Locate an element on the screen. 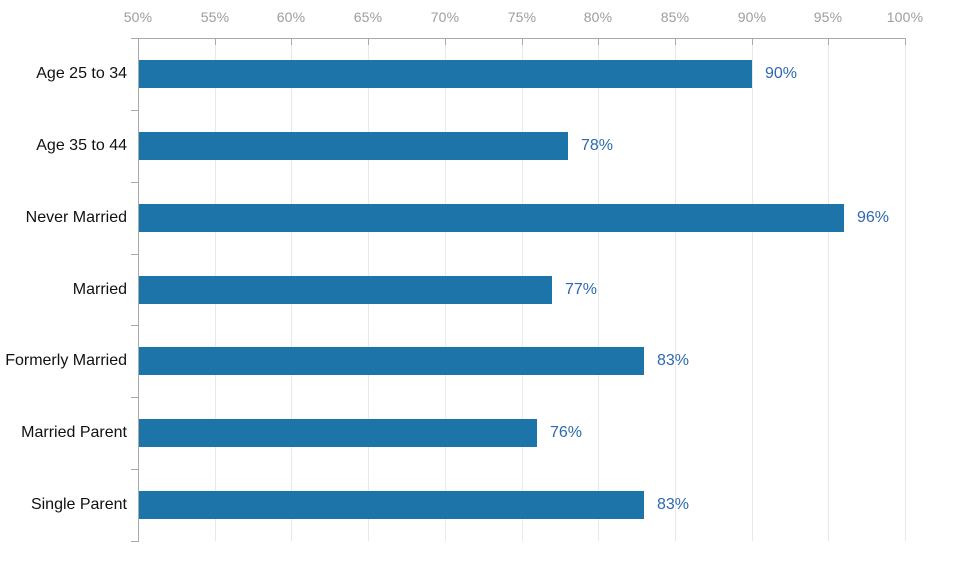 The image size is (980, 563). bar-value-label: 76% is located at coordinates (566, 432).